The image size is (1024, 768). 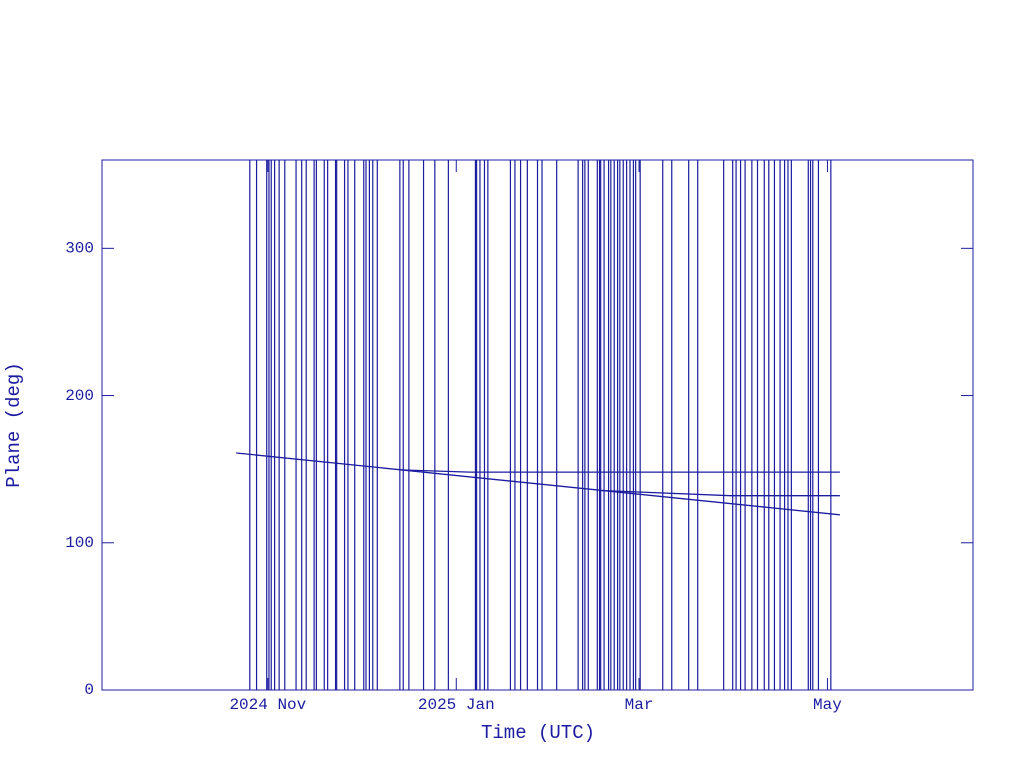 What do you see at coordinates (827, 705) in the screenshot?
I see `x-tick-label: May` at bounding box center [827, 705].